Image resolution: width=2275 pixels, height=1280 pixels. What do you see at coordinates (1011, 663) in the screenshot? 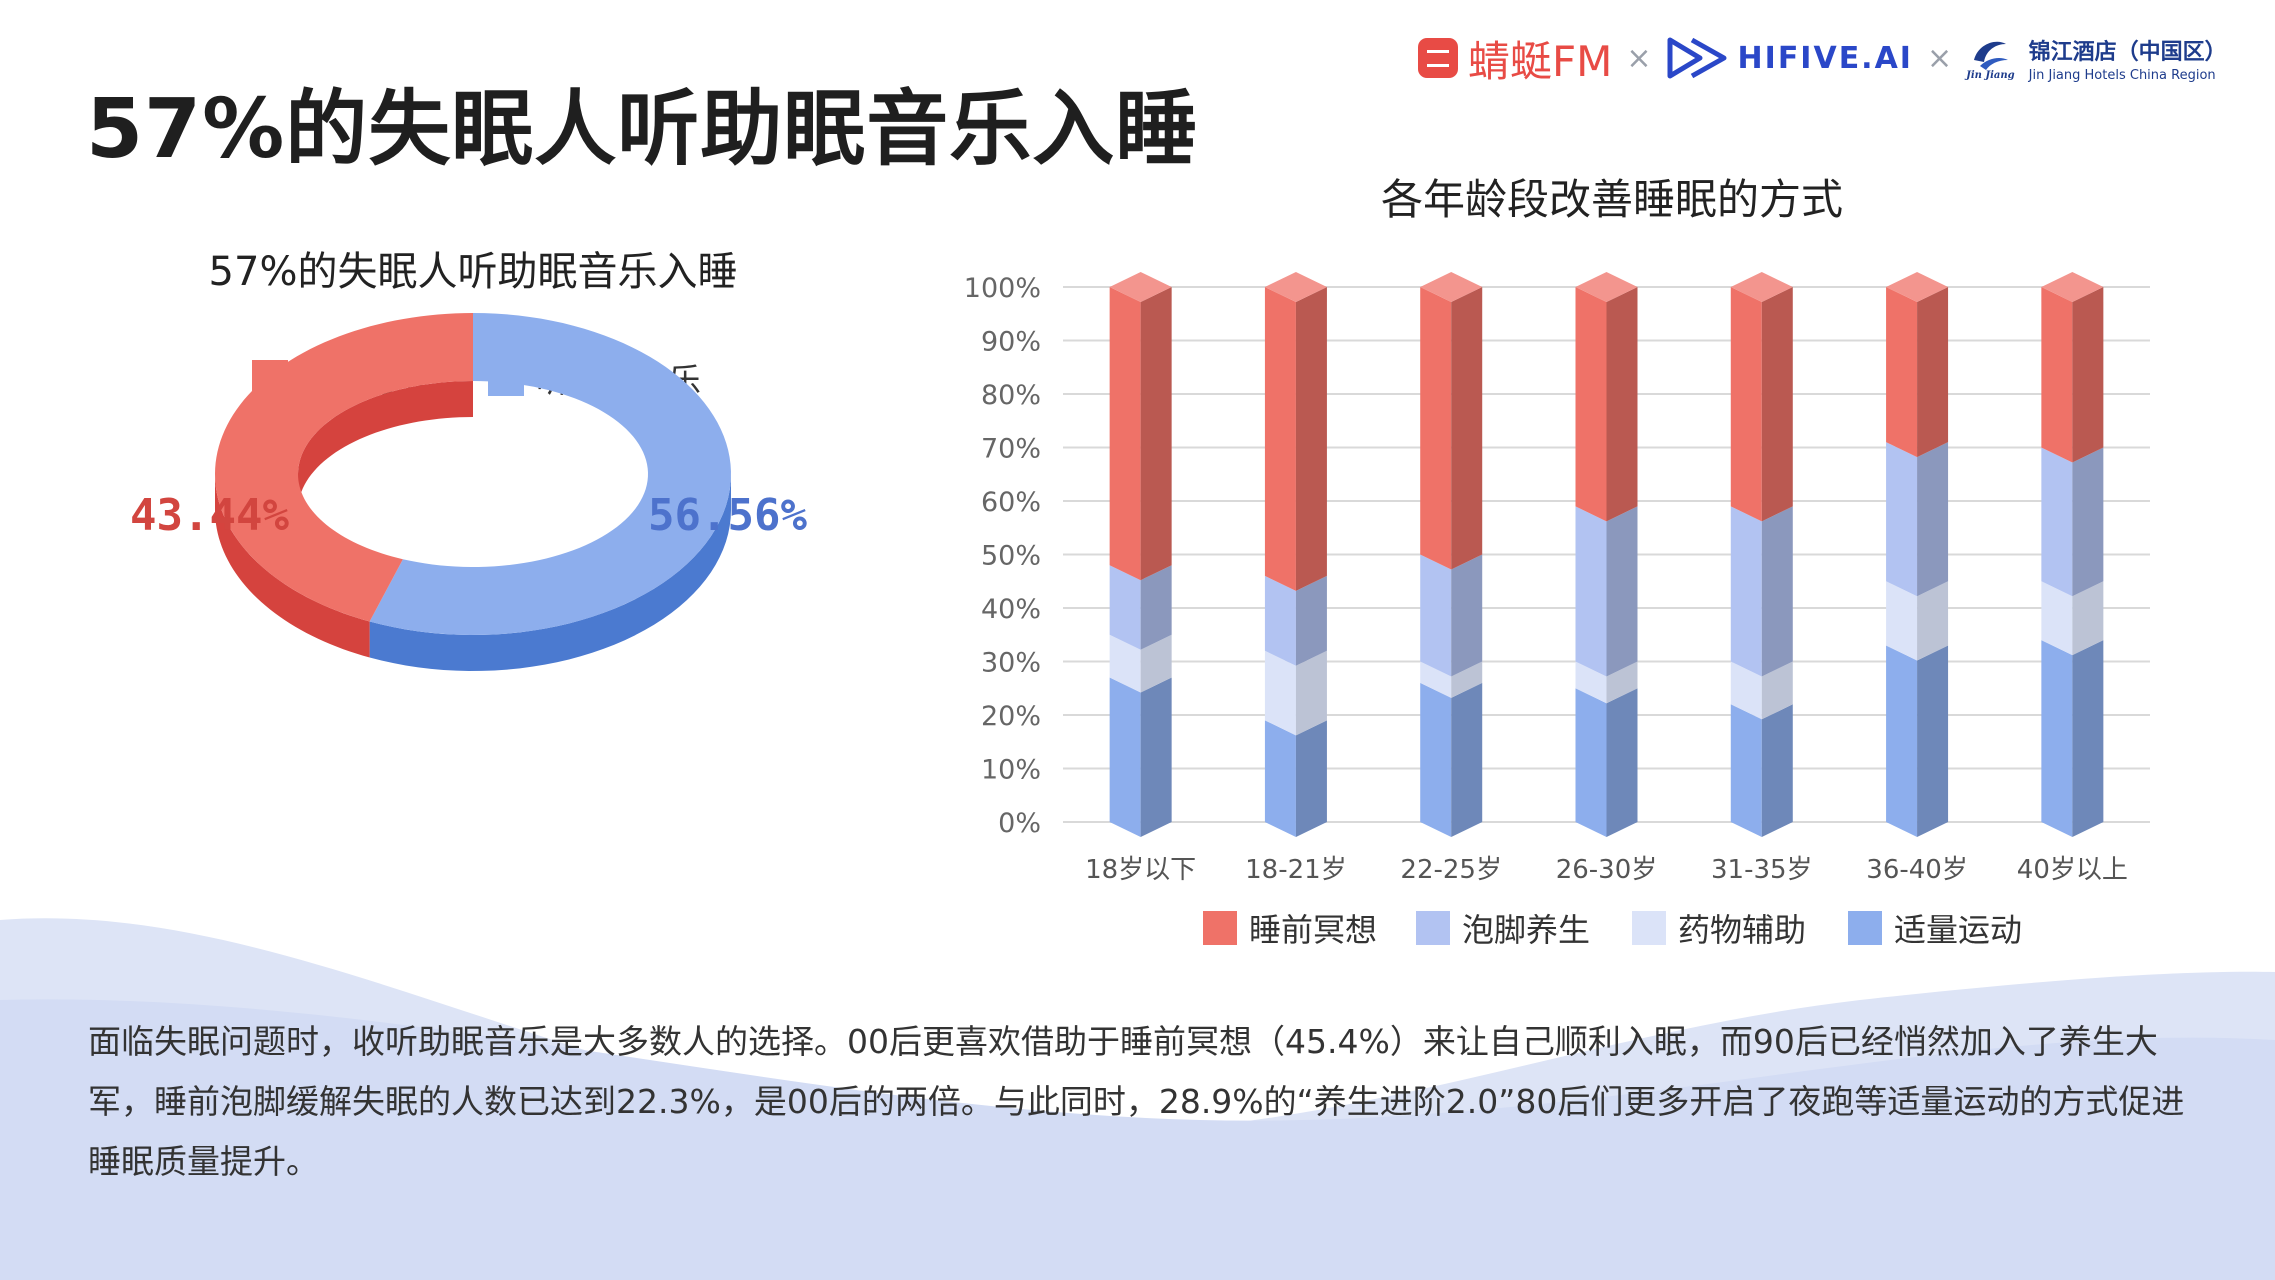
I see `y-tick-label: 30%` at bounding box center [1011, 663].